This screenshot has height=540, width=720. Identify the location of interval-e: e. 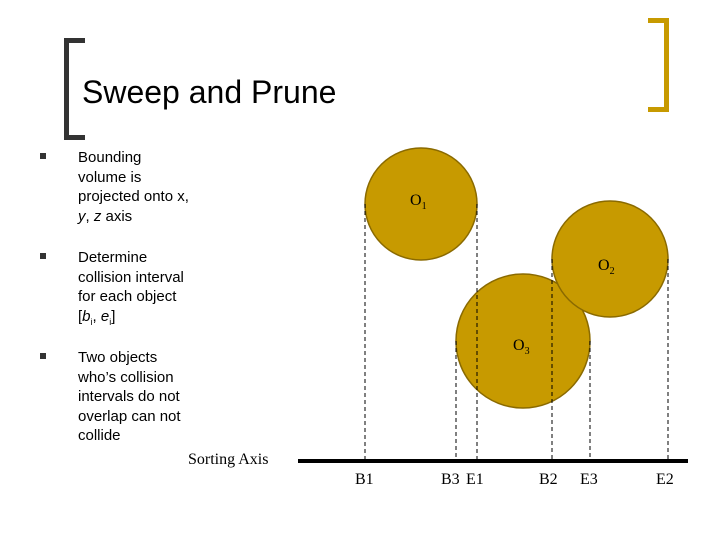
(105, 316).